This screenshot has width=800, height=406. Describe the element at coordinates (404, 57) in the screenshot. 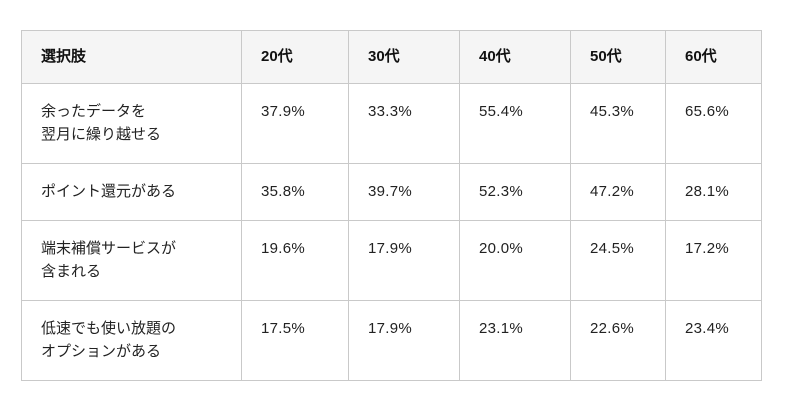

I see `column-header-30s: 30代` at that location.